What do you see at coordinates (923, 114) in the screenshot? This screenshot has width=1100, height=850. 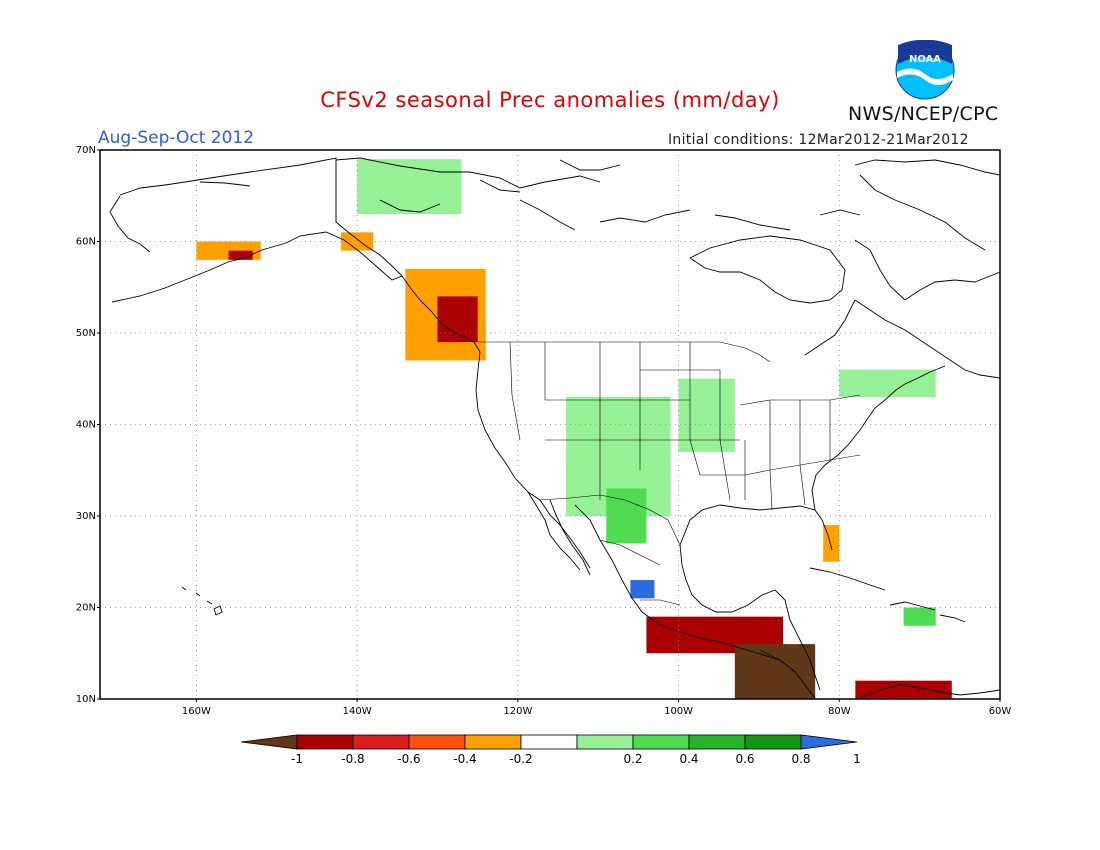 I see `organization-label: NWS/NCEP/CPC` at bounding box center [923, 114].